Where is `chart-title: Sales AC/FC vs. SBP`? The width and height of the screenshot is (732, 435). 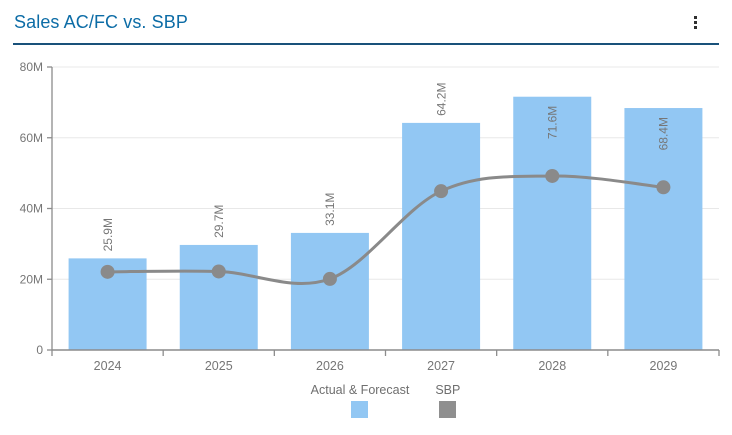 chart-title: Sales AC/FC vs. SBP is located at coordinates (101, 22).